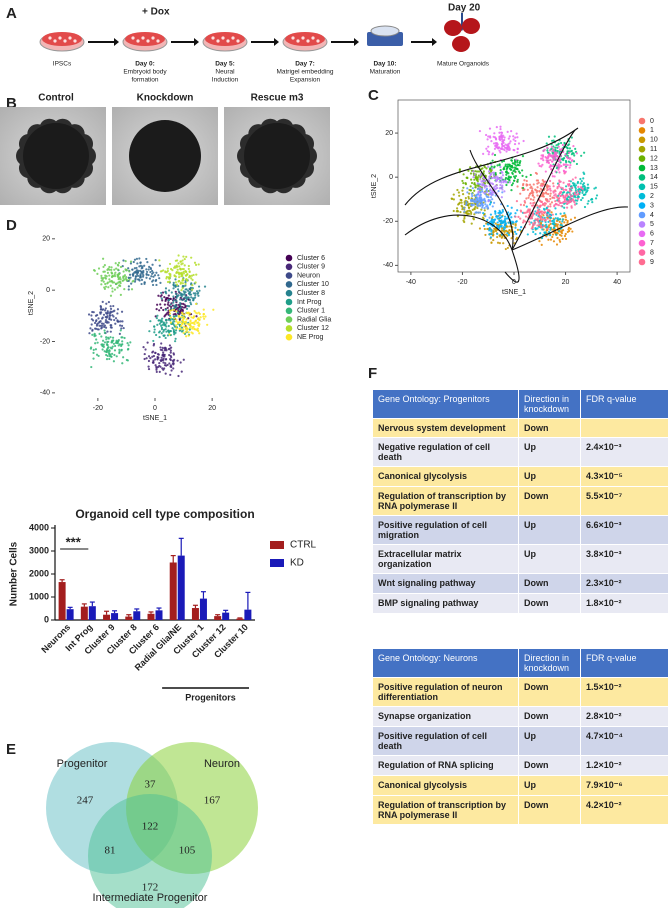 The width and height of the screenshot is (671, 908). What do you see at coordinates (462, 282) in the screenshot?
I see `x-tick-label: -20` at bounding box center [462, 282].